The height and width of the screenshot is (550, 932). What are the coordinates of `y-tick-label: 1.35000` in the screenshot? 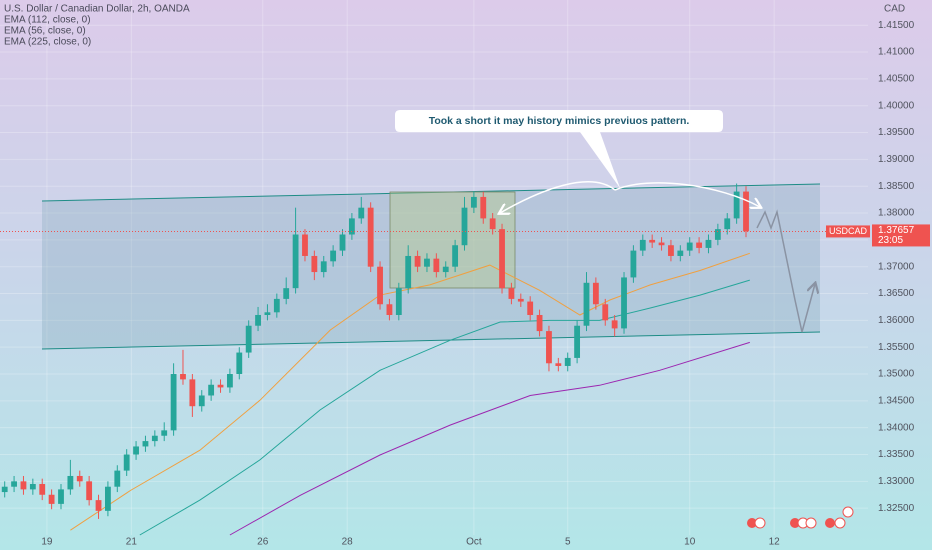 It's located at (896, 374).